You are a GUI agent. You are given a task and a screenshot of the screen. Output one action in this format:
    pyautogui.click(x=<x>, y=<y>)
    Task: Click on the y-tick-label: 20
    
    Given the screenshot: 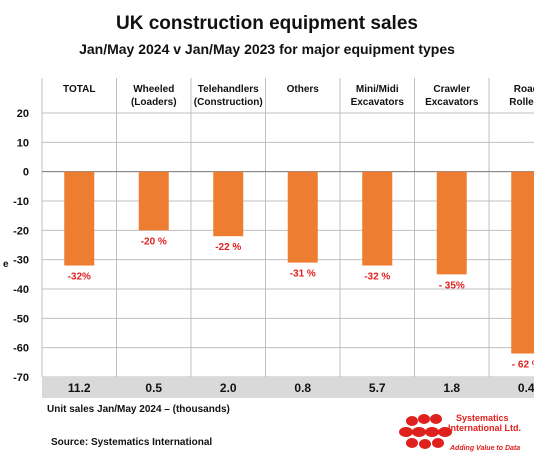 What is the action you would take?
    pyautogui.click(x=23, y=114)
    